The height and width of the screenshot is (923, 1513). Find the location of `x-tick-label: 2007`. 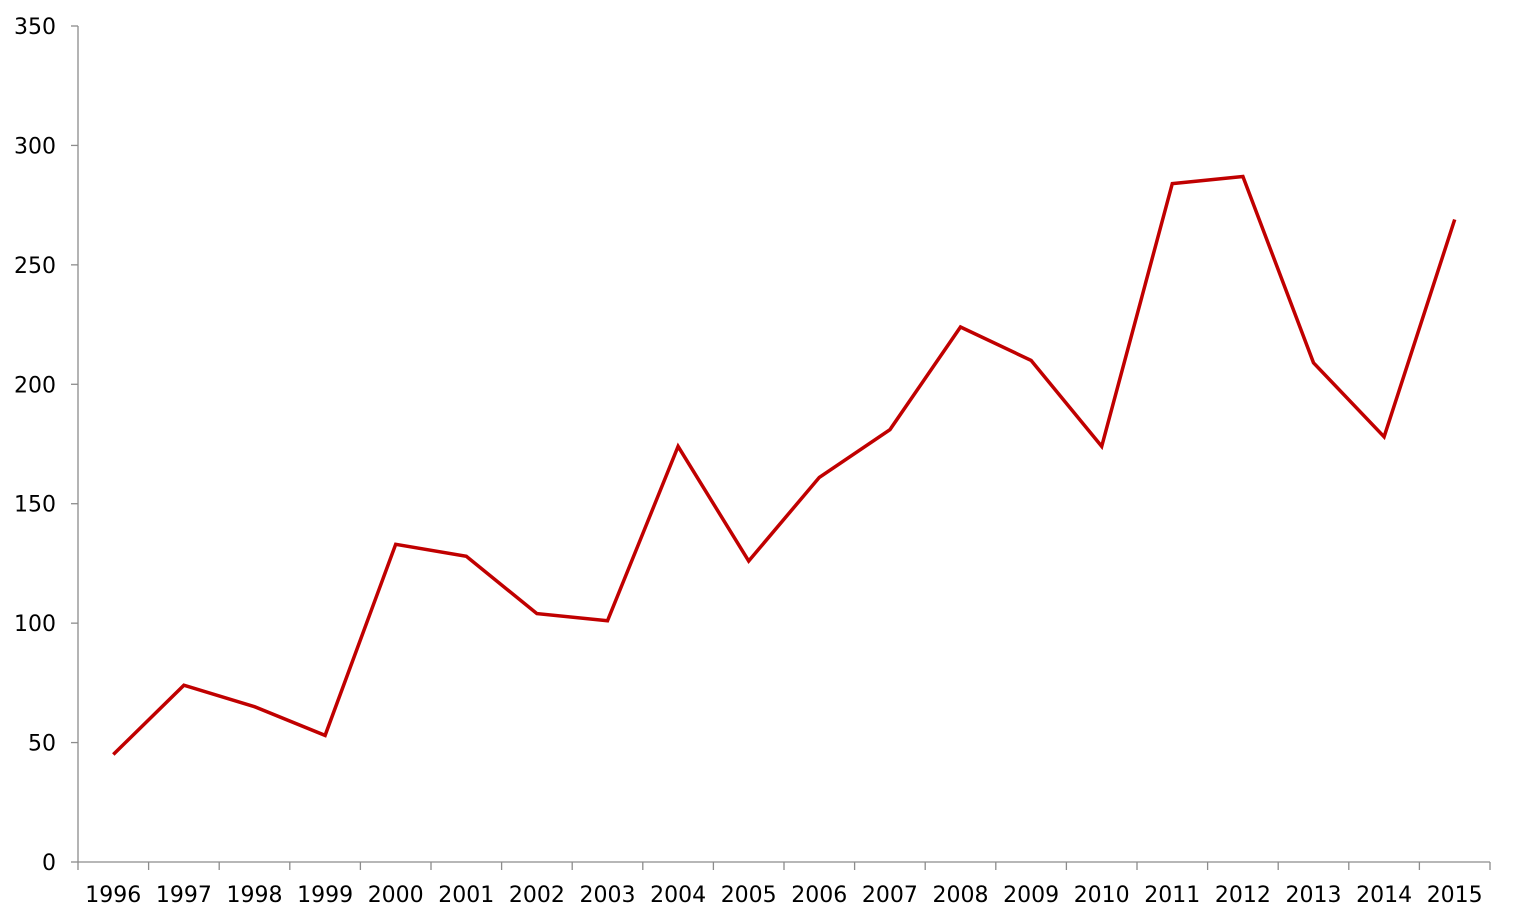

x-tick-label: 2007 is located at coordinates (890, 895).